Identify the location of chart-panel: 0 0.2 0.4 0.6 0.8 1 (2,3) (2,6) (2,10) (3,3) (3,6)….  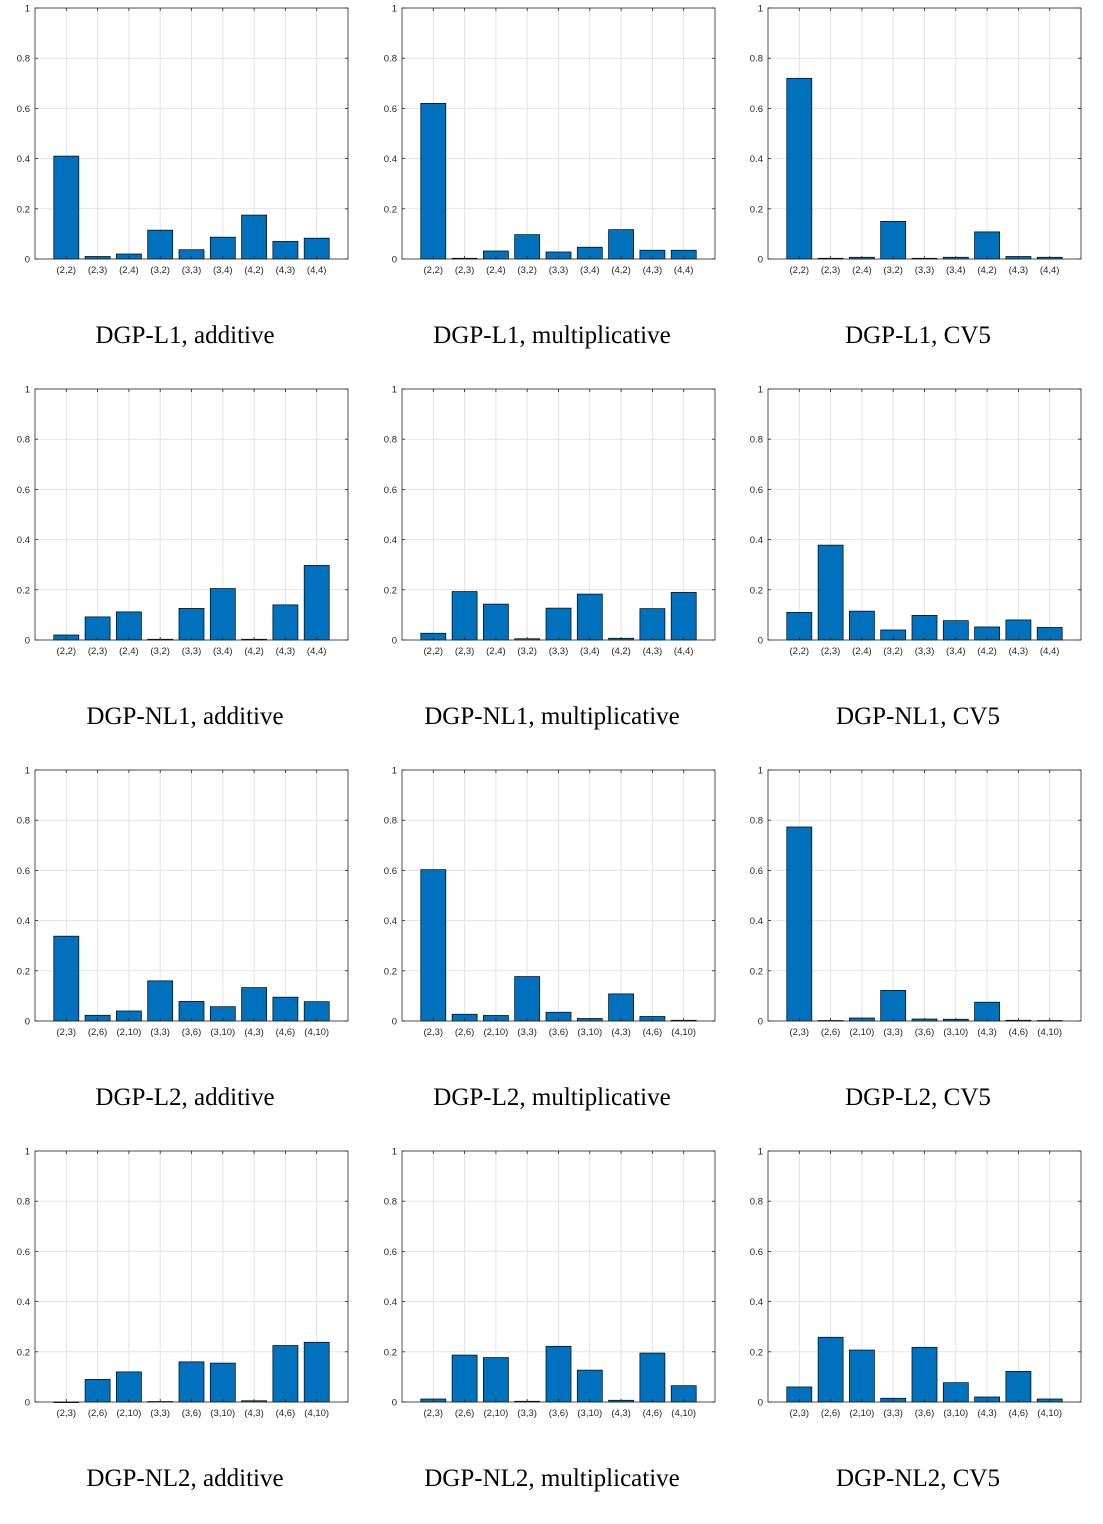
(918, 952).